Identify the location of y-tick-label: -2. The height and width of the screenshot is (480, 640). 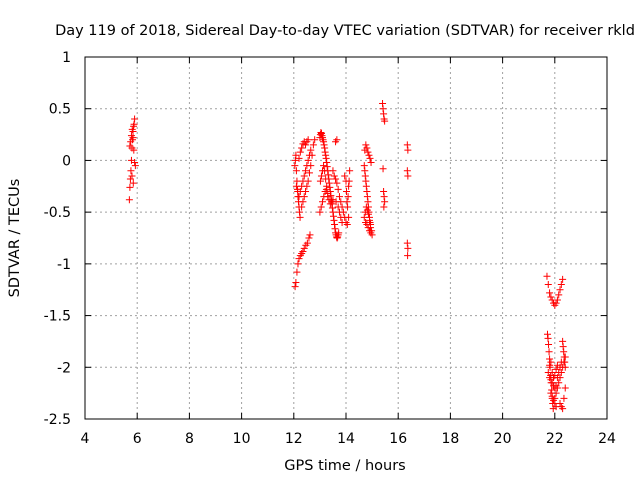
(64, 368).